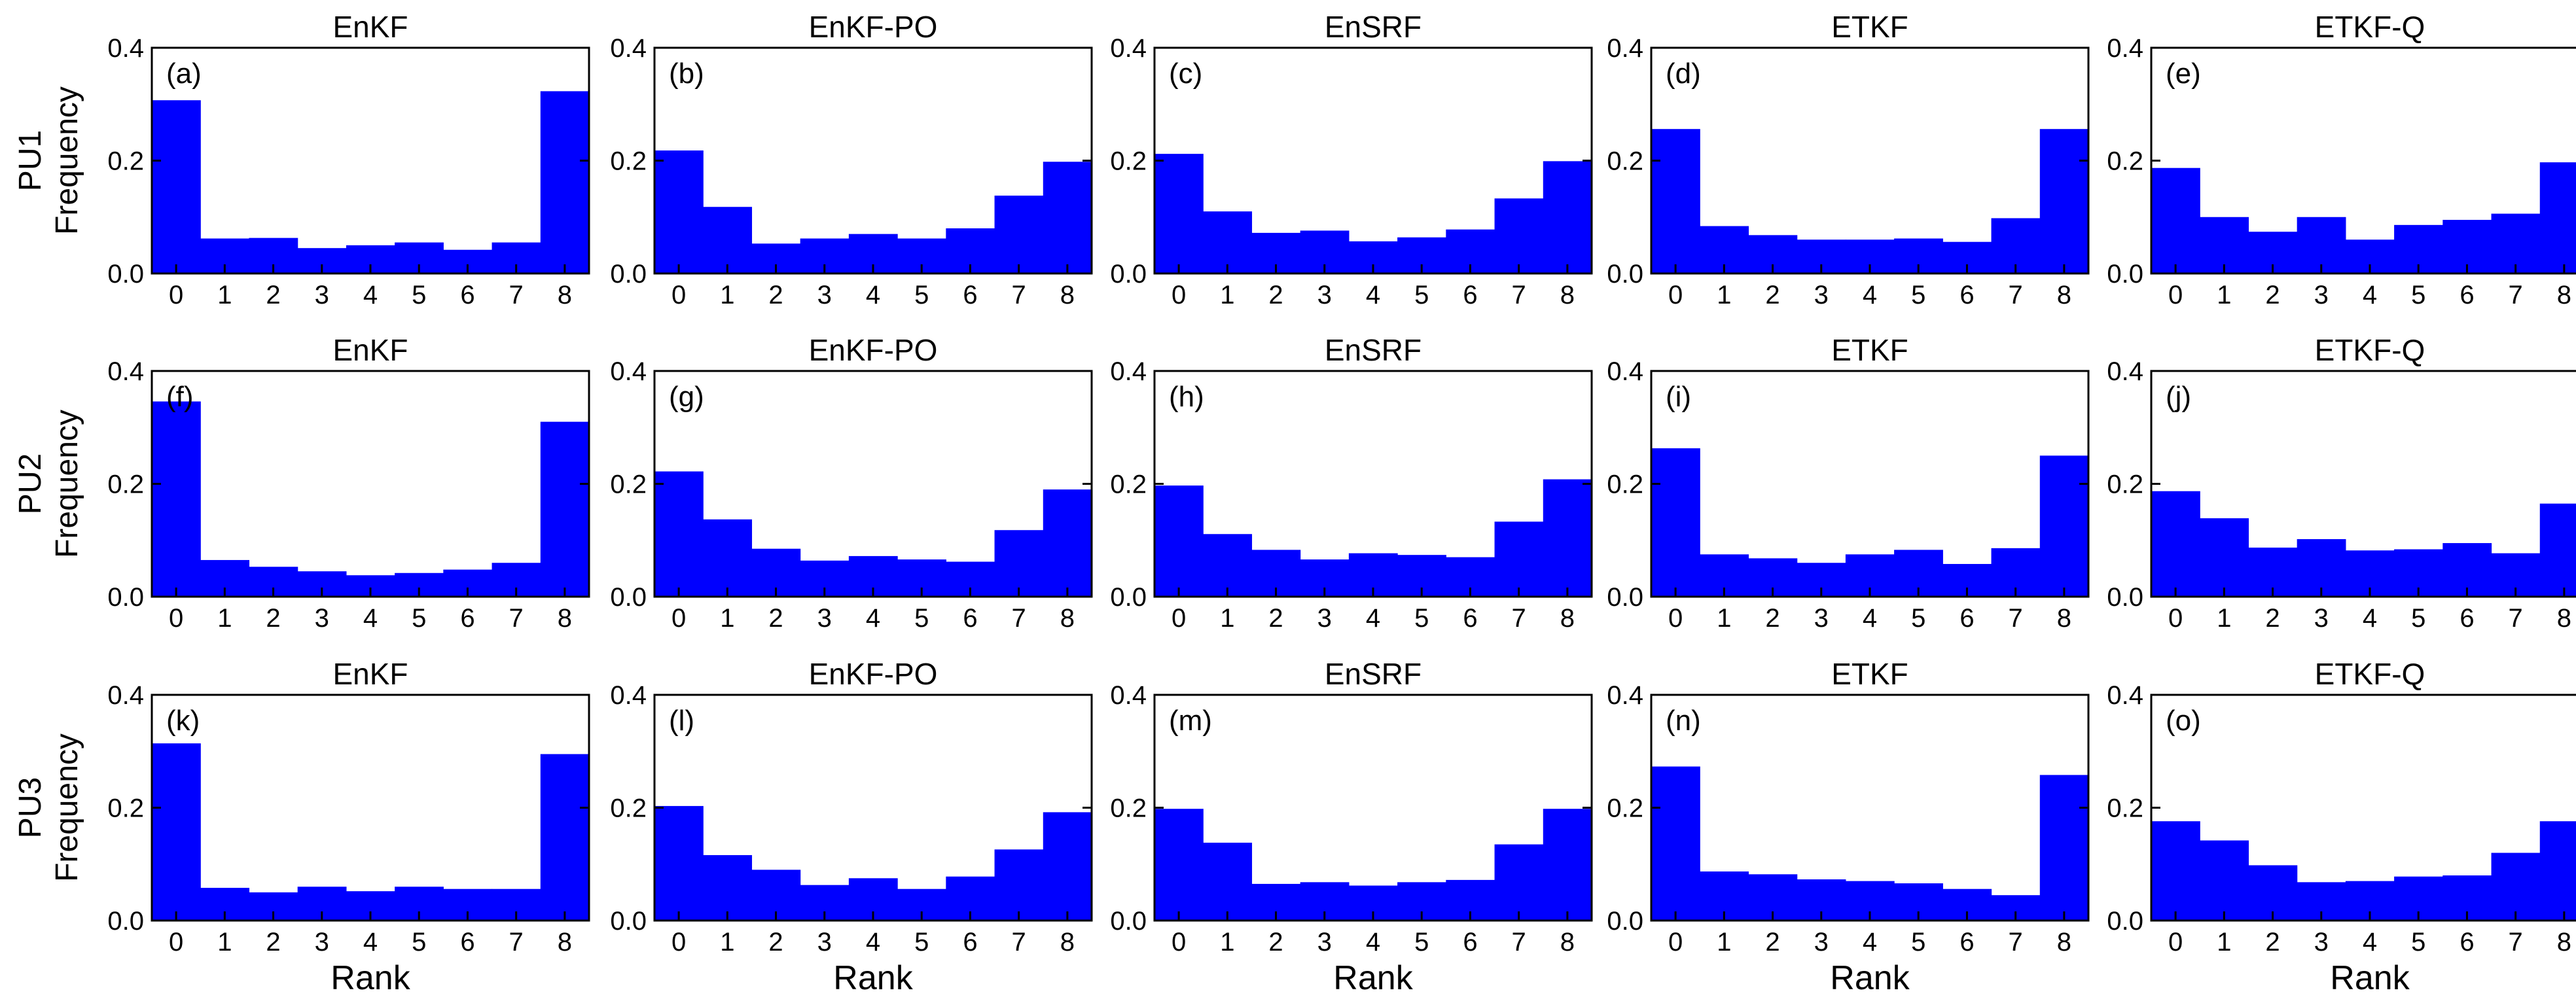 The image size is (2576, 1003). Describe the element at coordinates (2183, 721) in the screenshot. I see `panel-label: (o)` at that location.